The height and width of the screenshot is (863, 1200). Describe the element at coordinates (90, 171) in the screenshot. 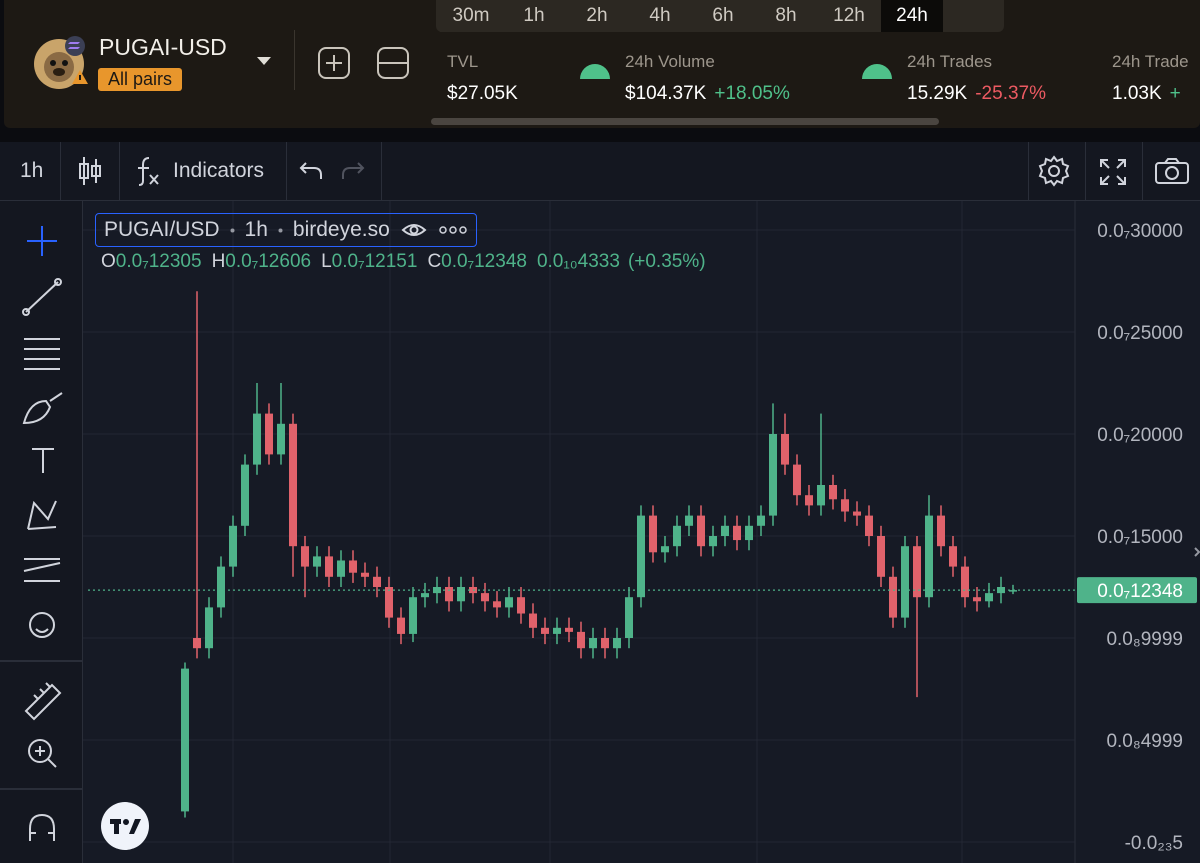

I see `candle-type-button` at that location.